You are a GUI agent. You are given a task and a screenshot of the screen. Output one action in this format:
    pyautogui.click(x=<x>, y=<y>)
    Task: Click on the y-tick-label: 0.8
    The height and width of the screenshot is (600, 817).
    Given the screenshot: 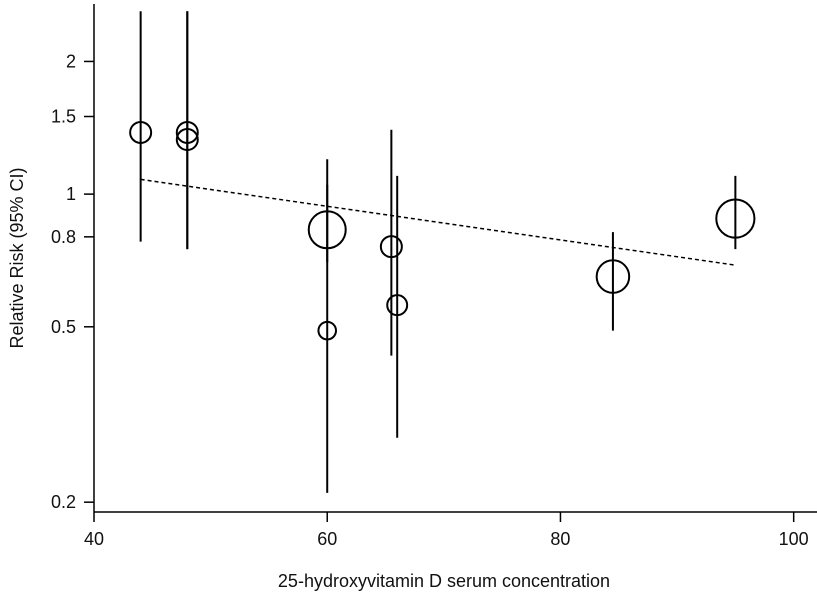 What is the action you would take?
    pyautogui.click(x=63, y=237)
    